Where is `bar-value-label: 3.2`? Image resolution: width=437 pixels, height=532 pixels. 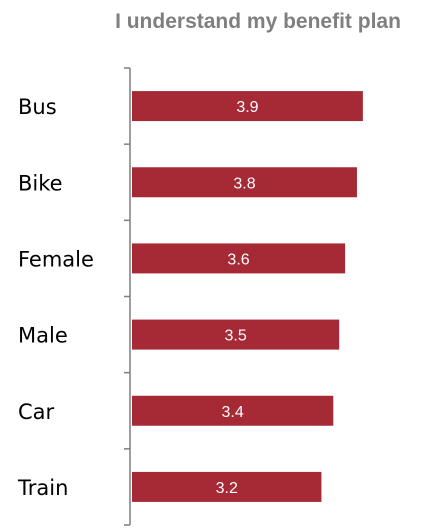
bar-value-label: 3.2 is located at coordinates (227, 488).